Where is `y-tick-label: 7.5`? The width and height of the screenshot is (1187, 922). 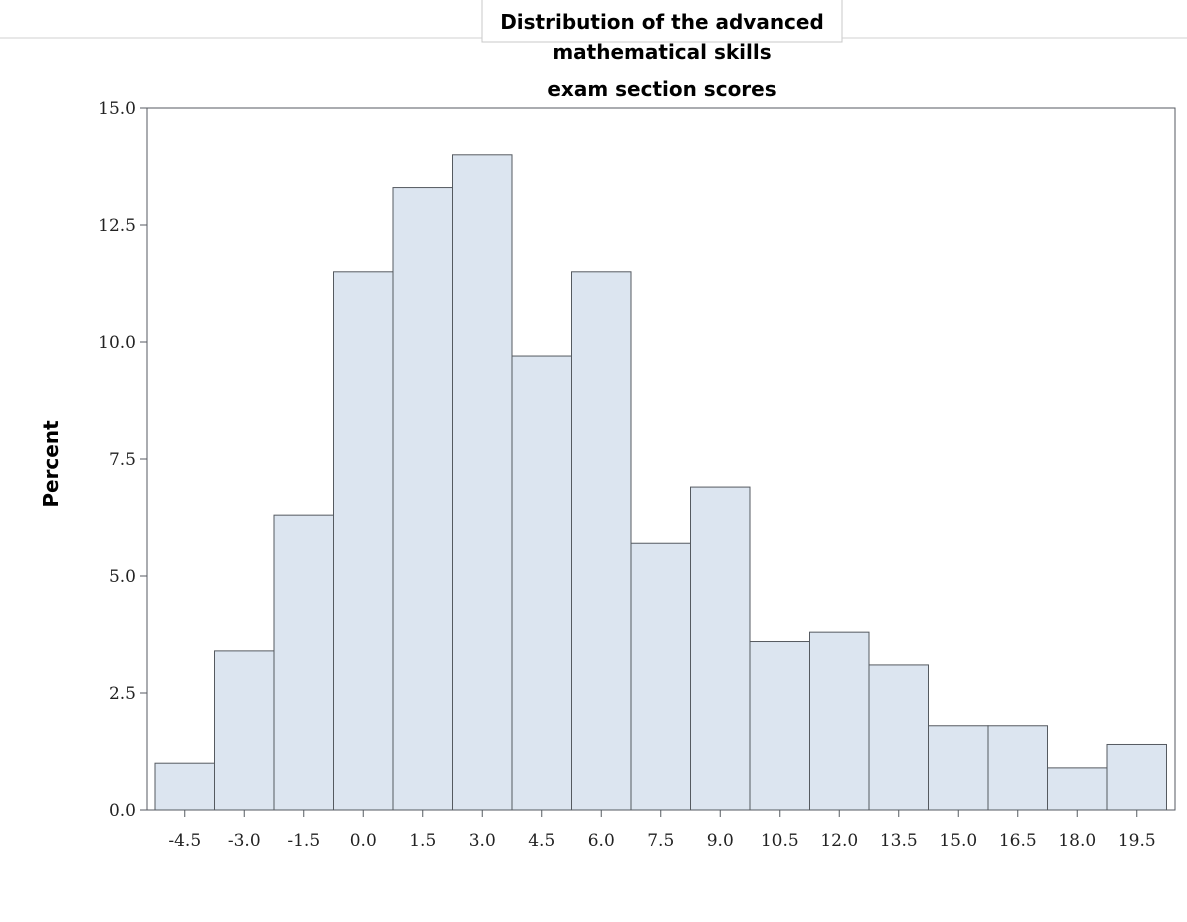 y-tick-label: 7.5 is located at coordinates (122, 460).